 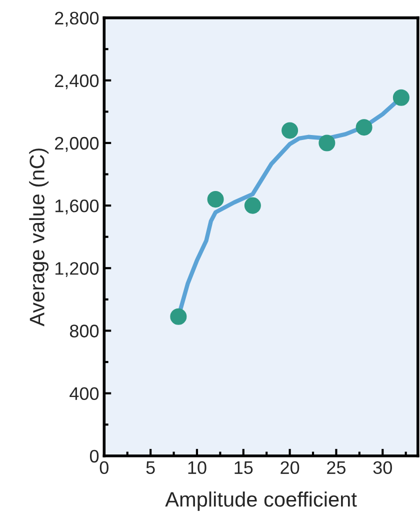 What do you see at coordinates (77, 206) in the screenshot?
I see `y-tick-label: 1,600` at bounding box center [77, 206].